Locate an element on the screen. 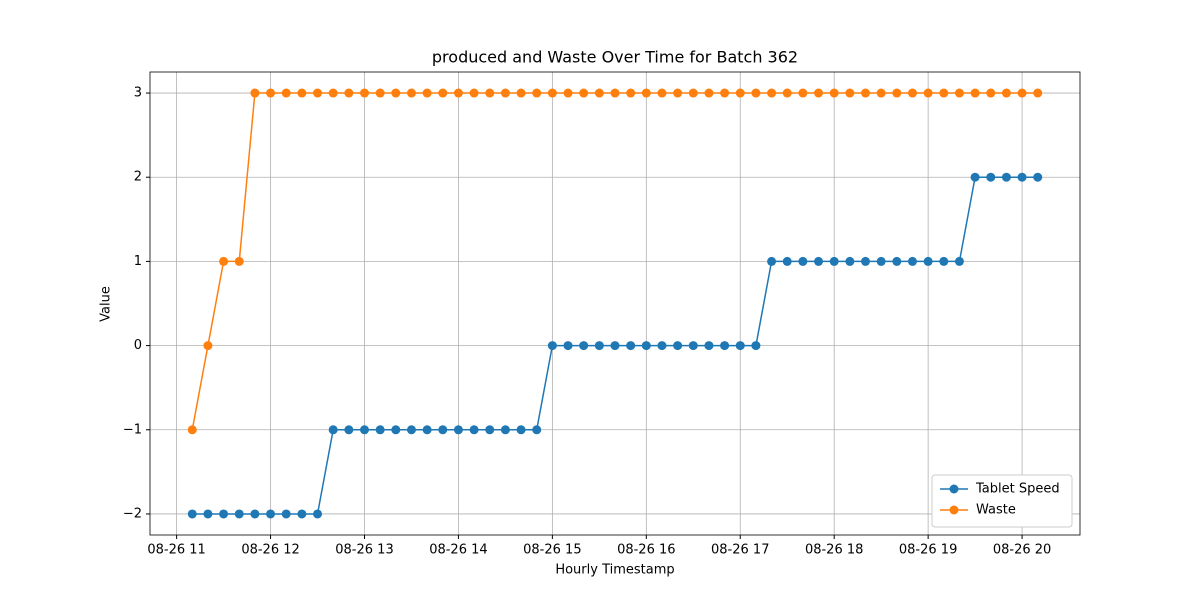 This screenshot has height=604, width=1200. x-tick-label: 08-26 11 is located at coordinates (176, 550).